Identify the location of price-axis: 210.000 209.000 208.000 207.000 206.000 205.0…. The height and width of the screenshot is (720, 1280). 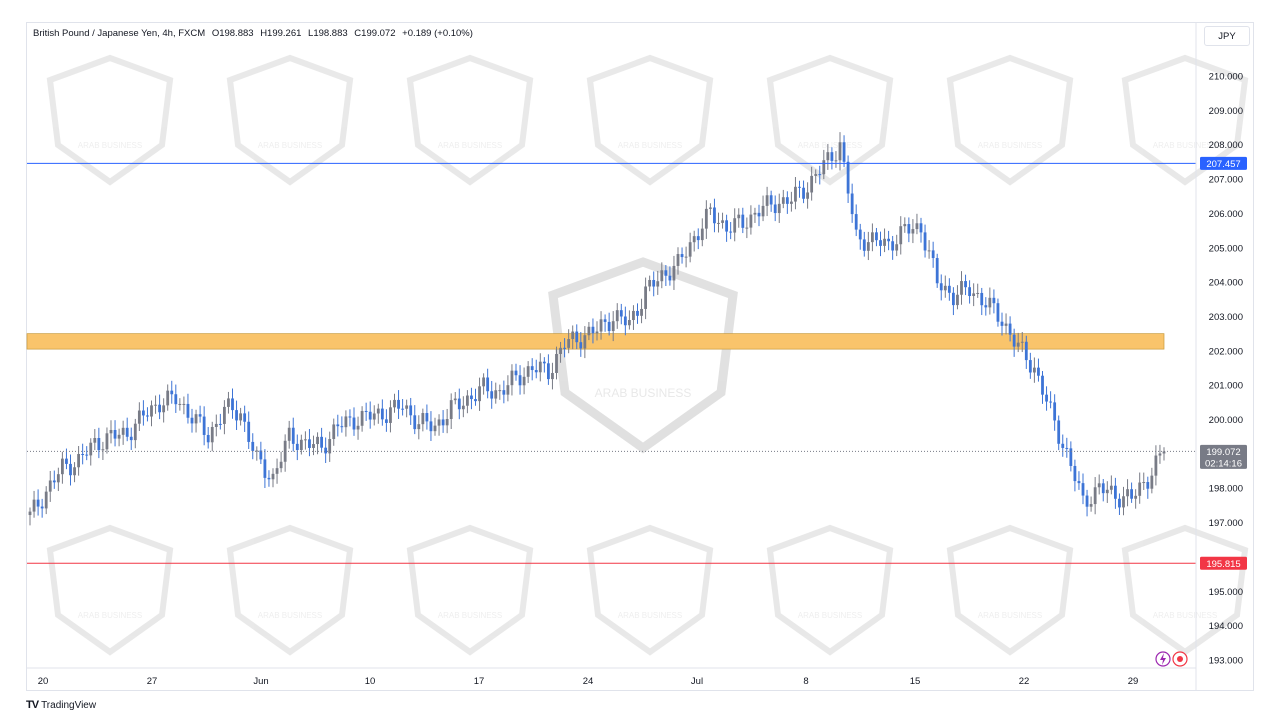
(1226, 369).